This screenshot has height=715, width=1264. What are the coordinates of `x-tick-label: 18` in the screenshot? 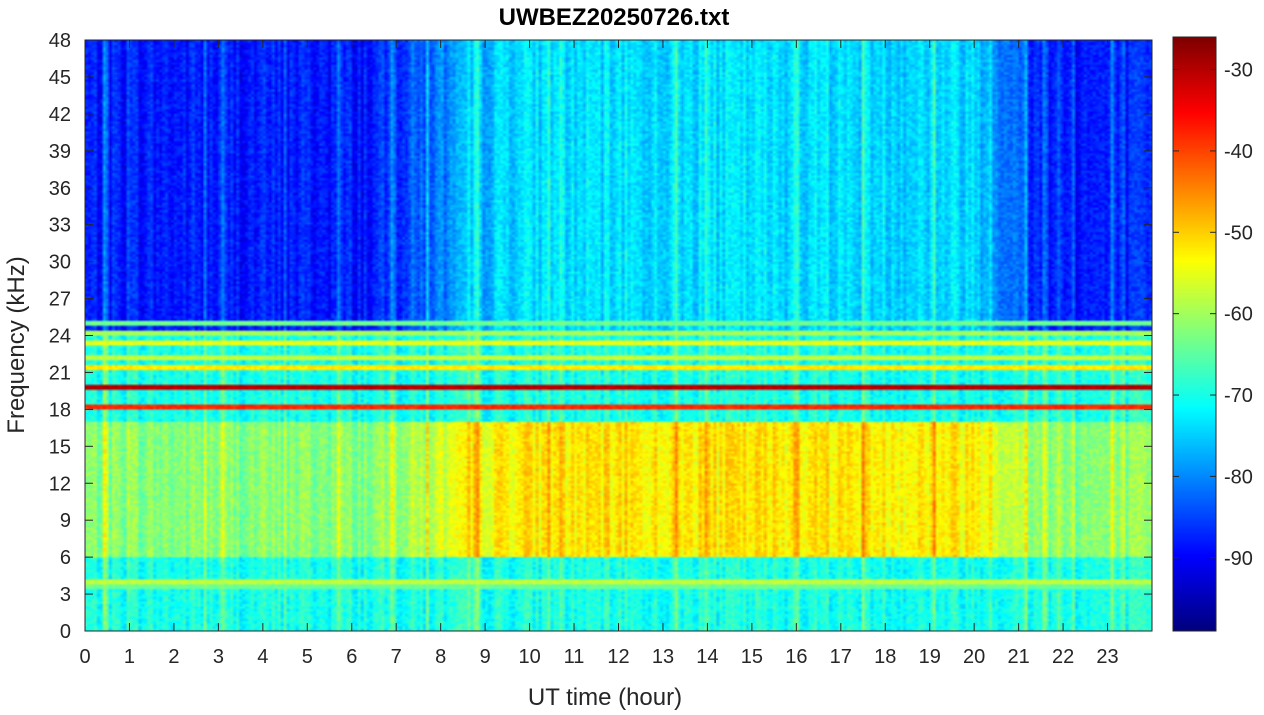 It's located at (885, 657).